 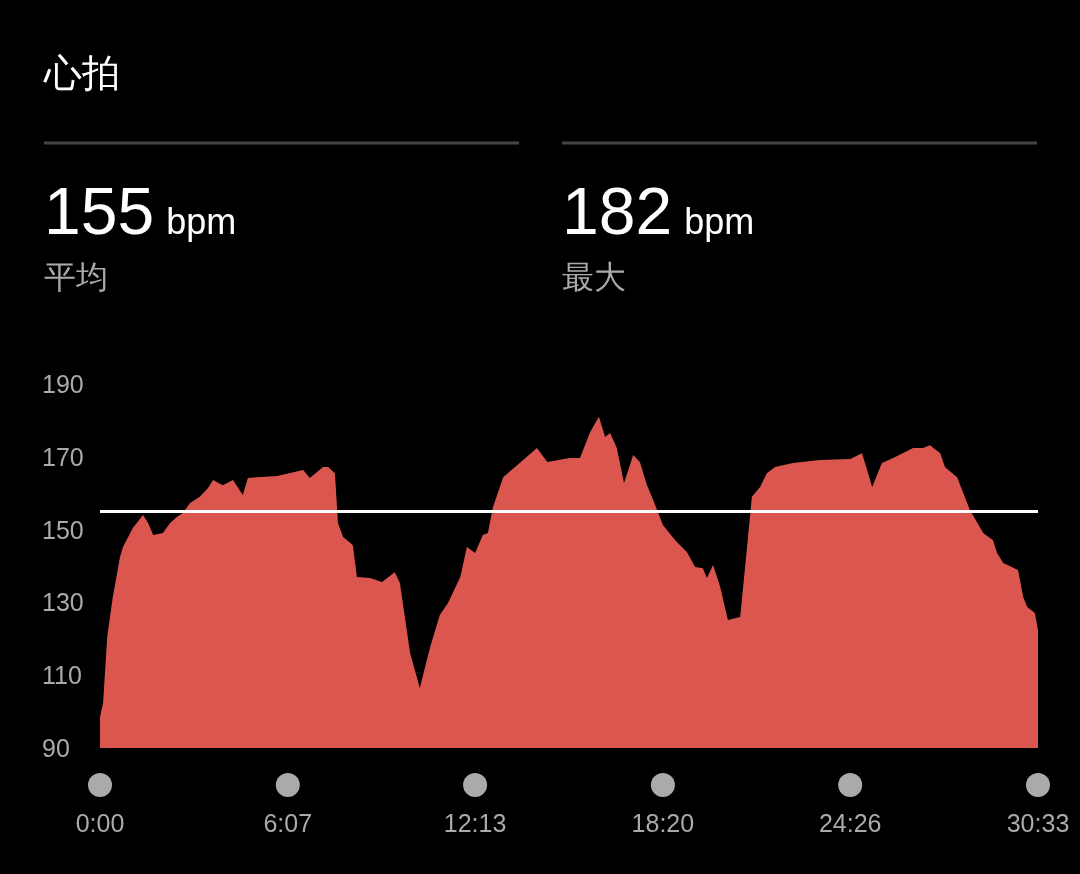 I want to click on chart-title: 心拍, so click(x=81, y=73).